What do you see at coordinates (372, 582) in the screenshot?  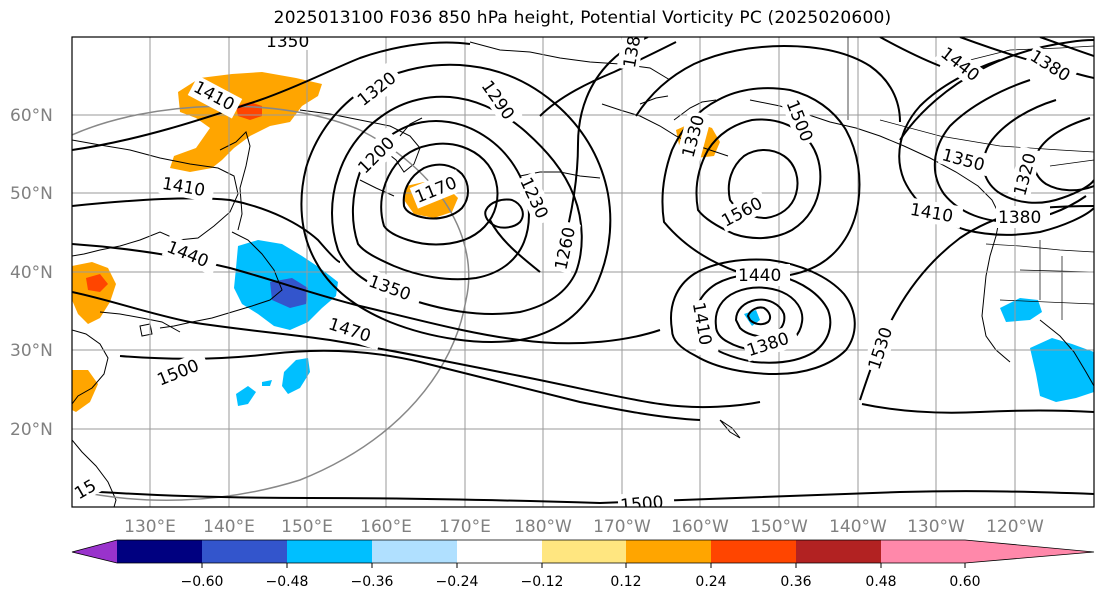 I see `colorbar-label: −0.36` at bounding box center [372, 582].